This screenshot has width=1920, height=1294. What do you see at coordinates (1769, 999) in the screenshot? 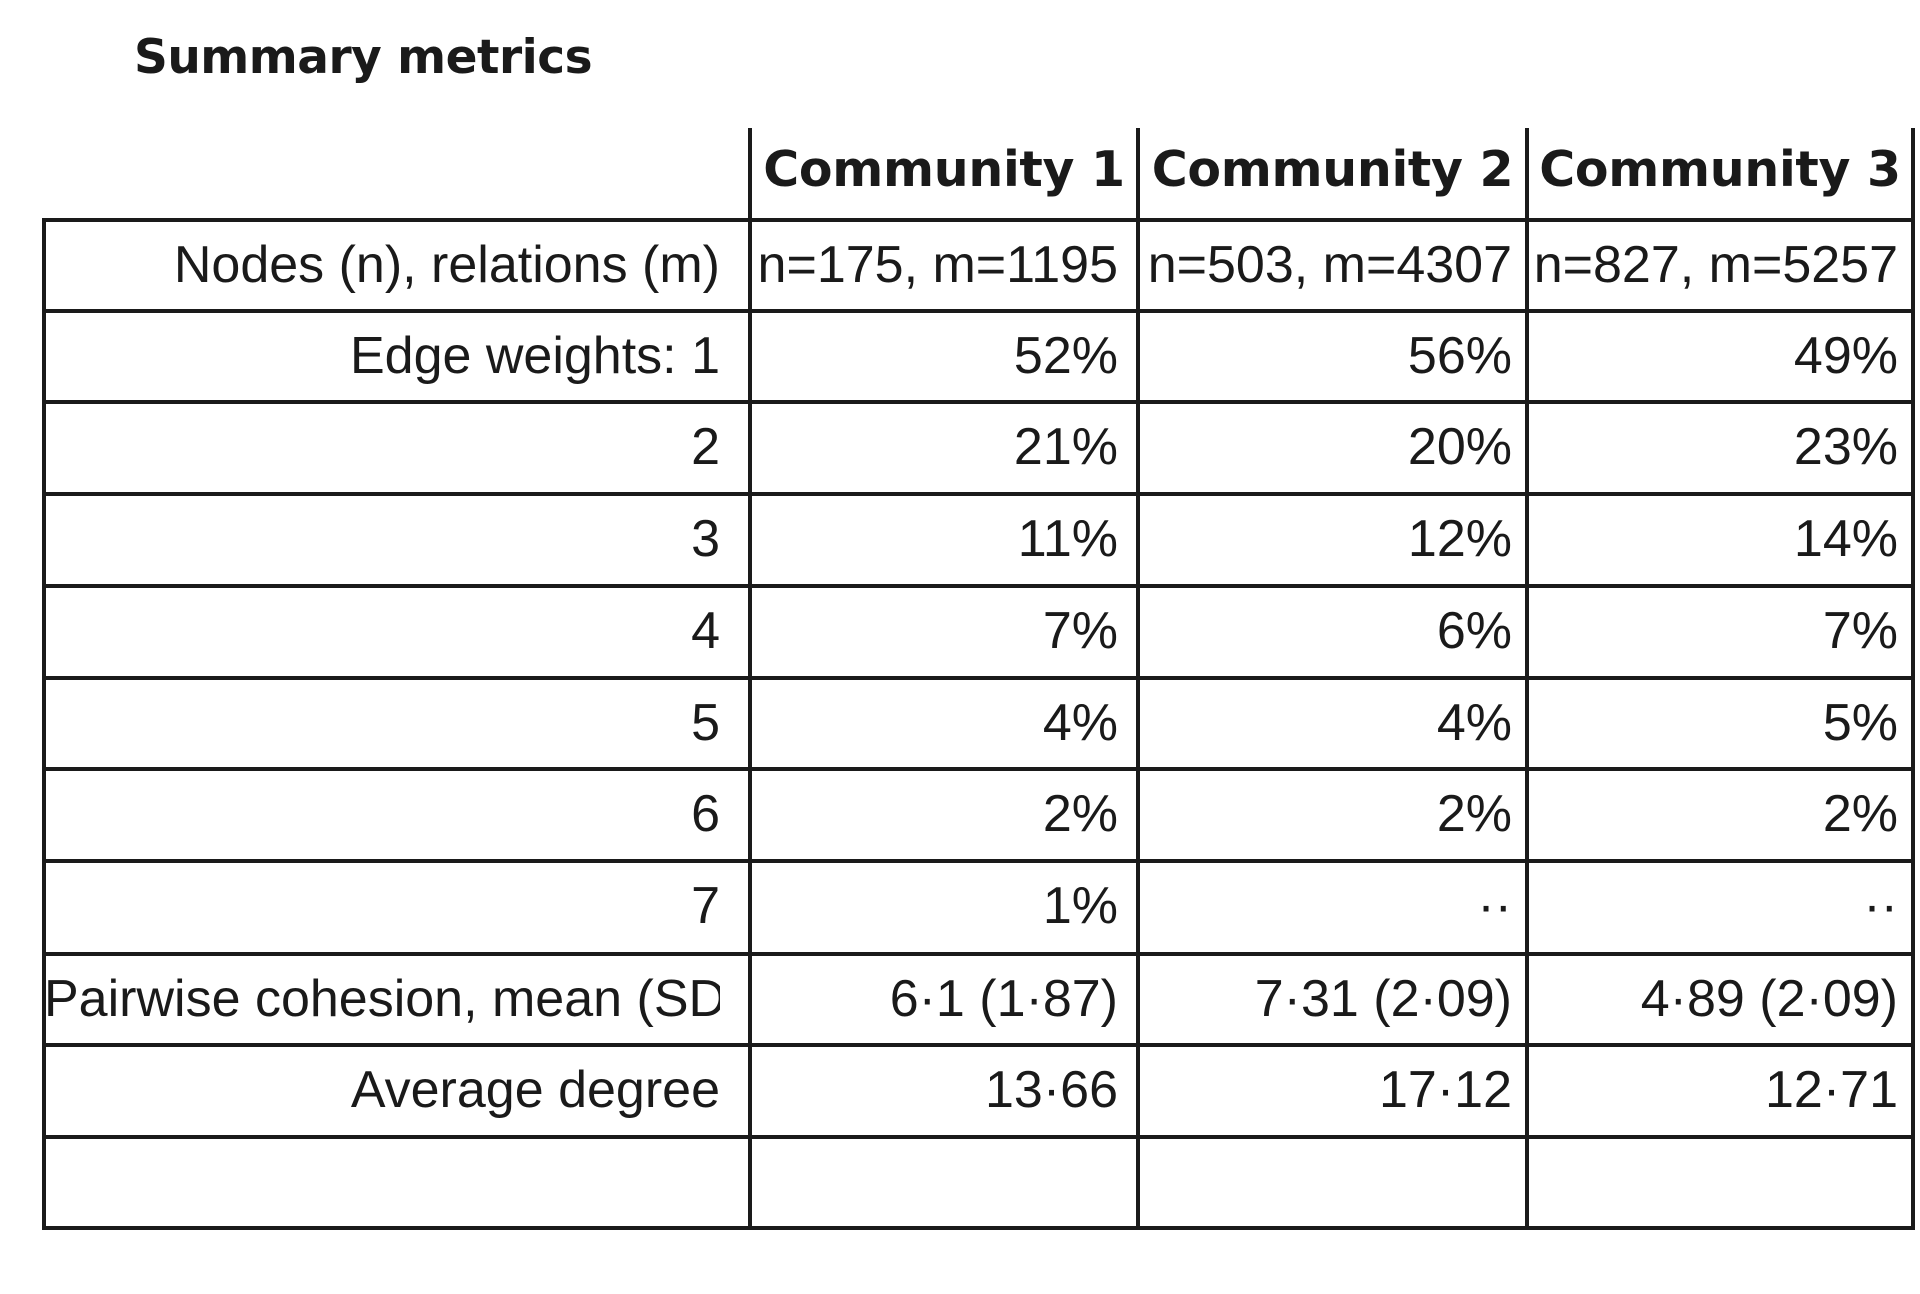
I see `table-cell: 4·89 (2·09)` at bounding box center [1769, 999].